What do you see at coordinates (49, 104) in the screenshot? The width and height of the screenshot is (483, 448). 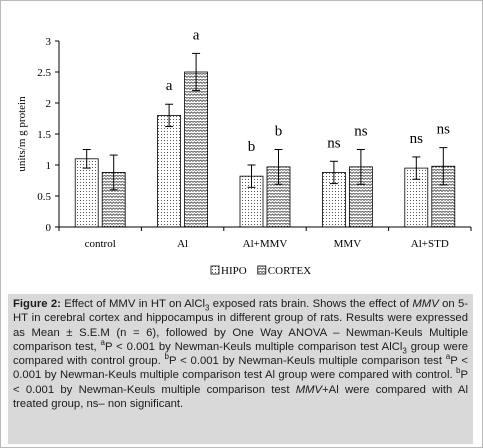 I see `y-tick-label: 2` at bounding box center [49, 104].